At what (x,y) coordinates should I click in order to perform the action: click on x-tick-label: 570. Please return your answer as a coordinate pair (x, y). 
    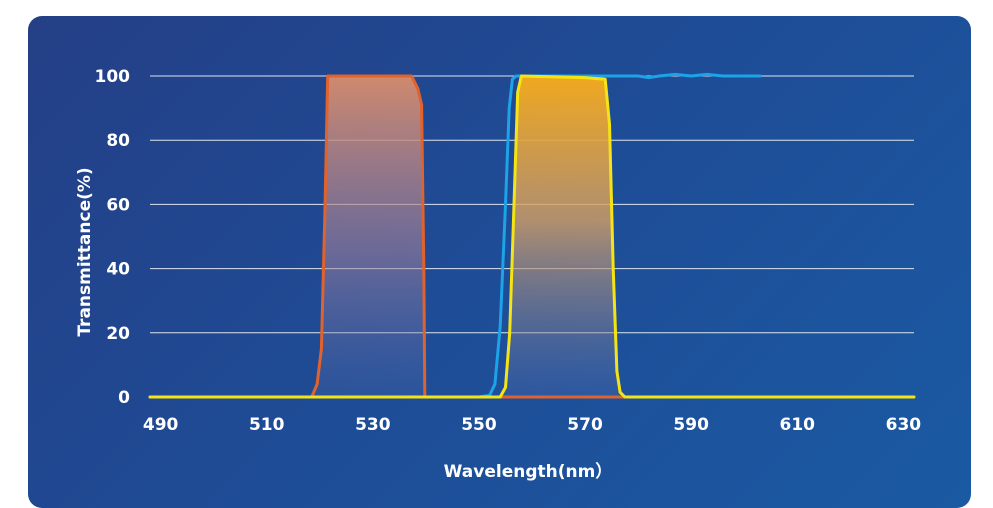
    Looking at the image, I should click on (585, 425).